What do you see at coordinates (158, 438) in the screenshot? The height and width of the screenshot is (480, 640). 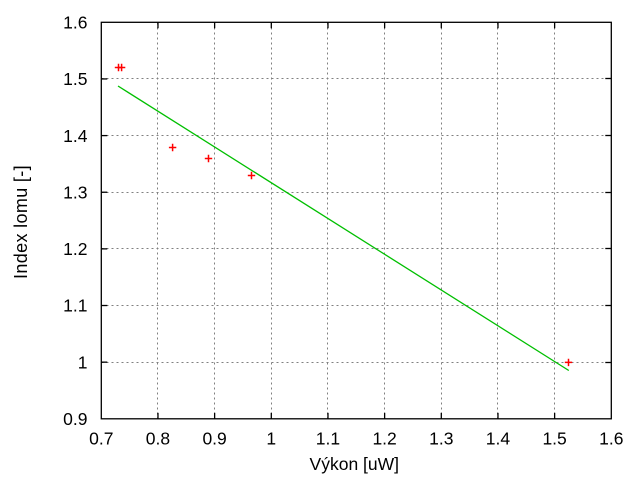 I see `svg-text: 0.8` at bounding box center [158, 438].